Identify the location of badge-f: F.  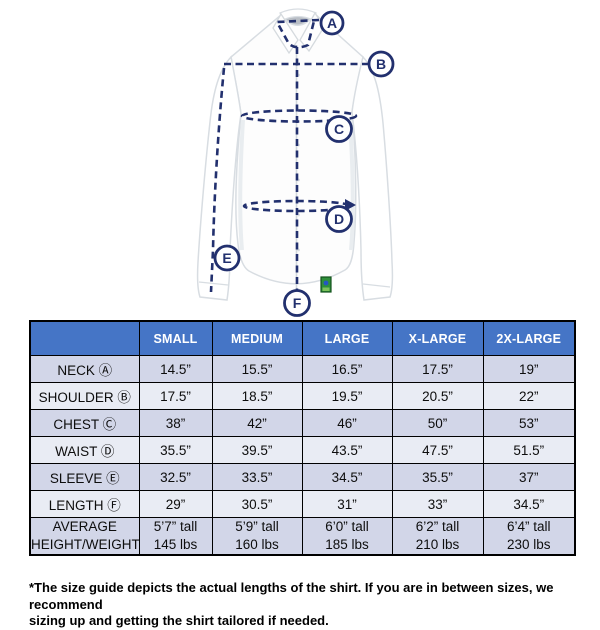
(297, 303).